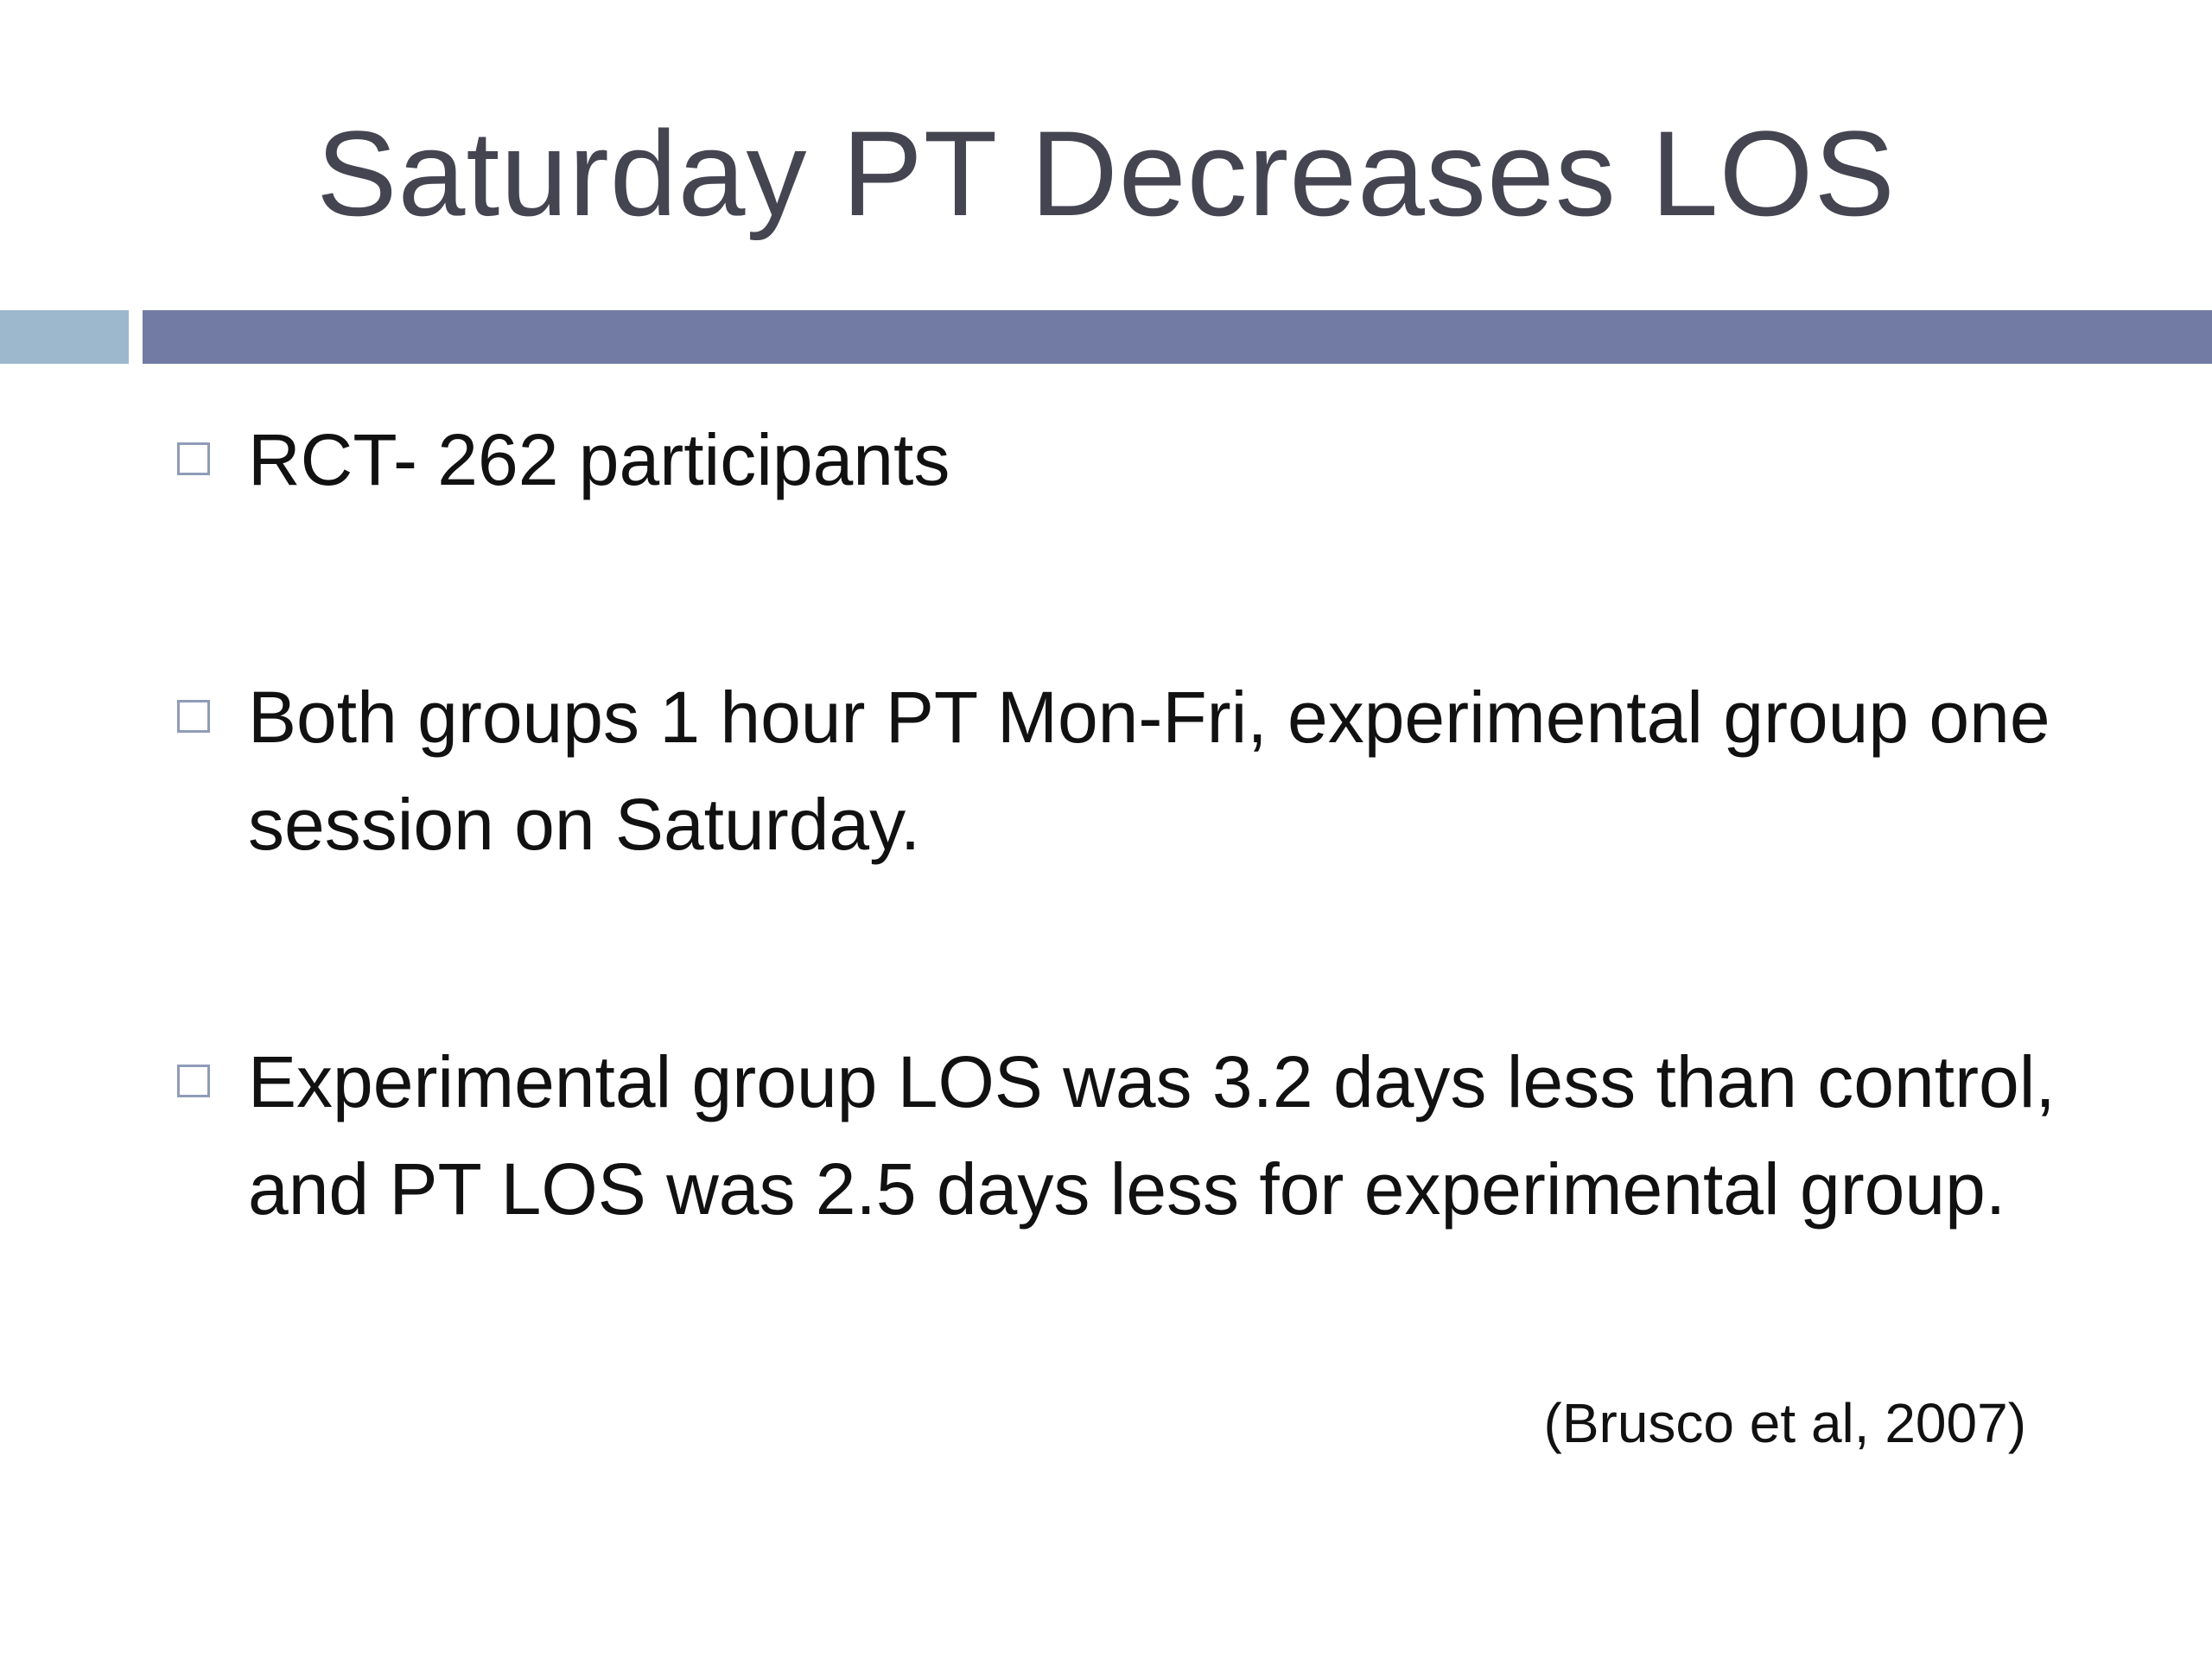 This screenshot has width=2212, height=1659. I want to click on bullet-text: RCT- 262 participants, so click(599, 459).